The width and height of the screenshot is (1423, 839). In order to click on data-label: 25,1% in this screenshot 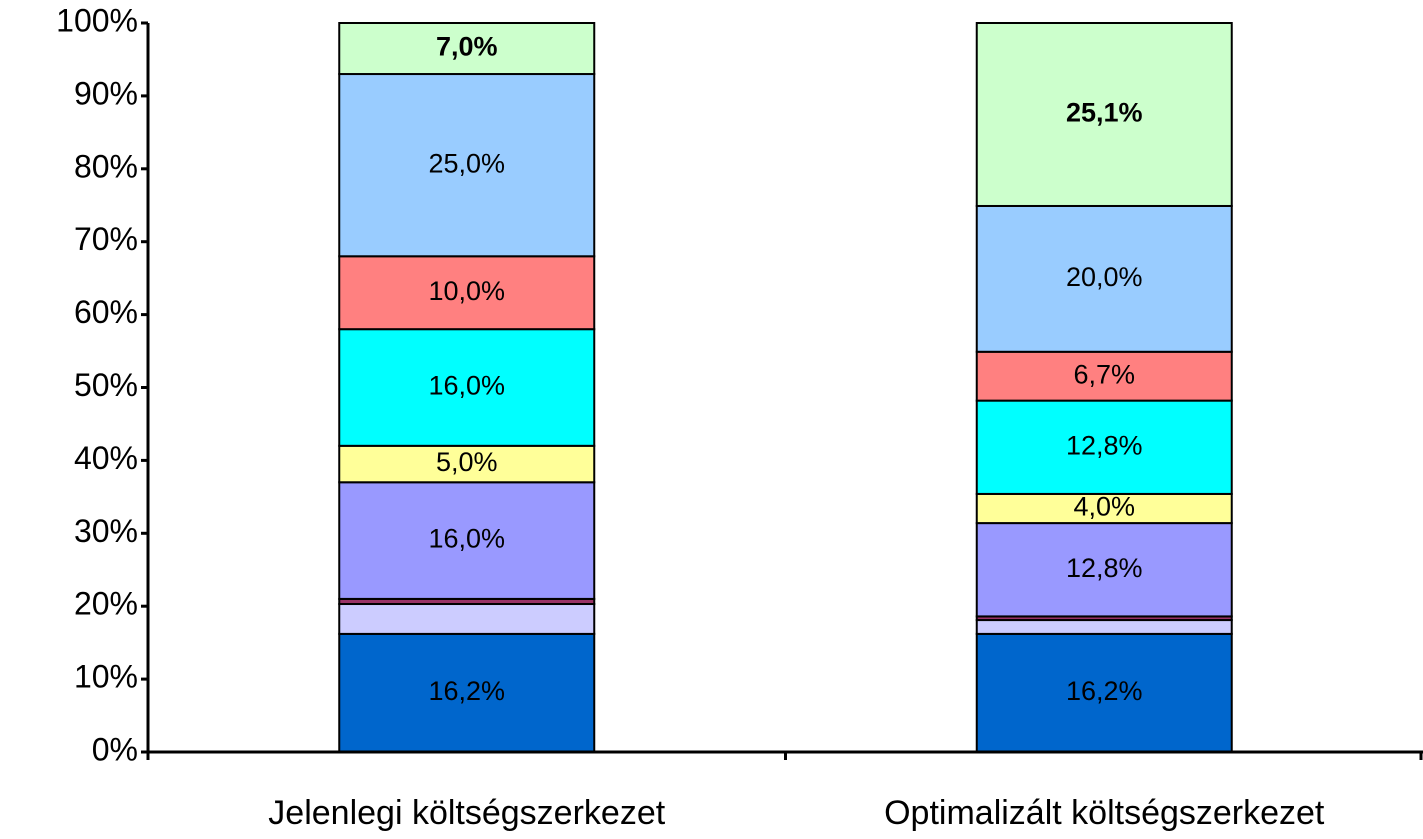, I will do `click(1104, 113)`.